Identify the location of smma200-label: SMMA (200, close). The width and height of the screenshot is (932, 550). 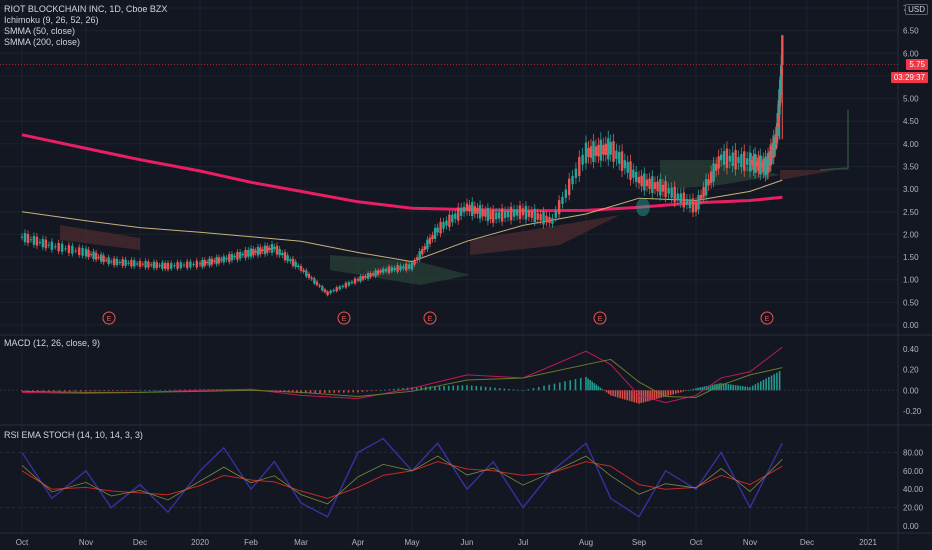
(42, 42).